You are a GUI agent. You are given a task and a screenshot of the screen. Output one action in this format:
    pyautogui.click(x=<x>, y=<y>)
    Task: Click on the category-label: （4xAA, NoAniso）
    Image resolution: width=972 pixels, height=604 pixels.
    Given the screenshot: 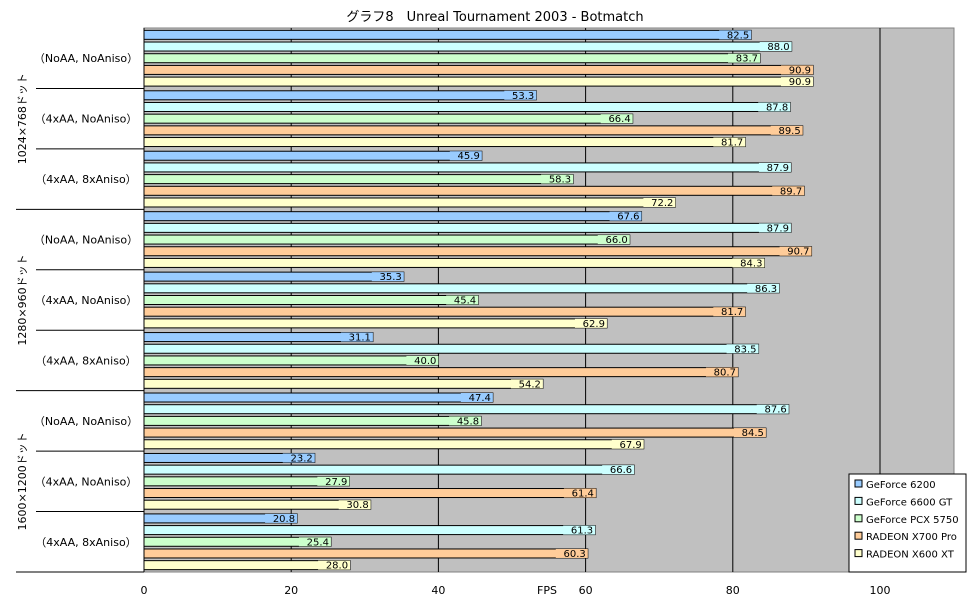 What is the action you would take?
    pyautogui.click(x=86, y=119)
    